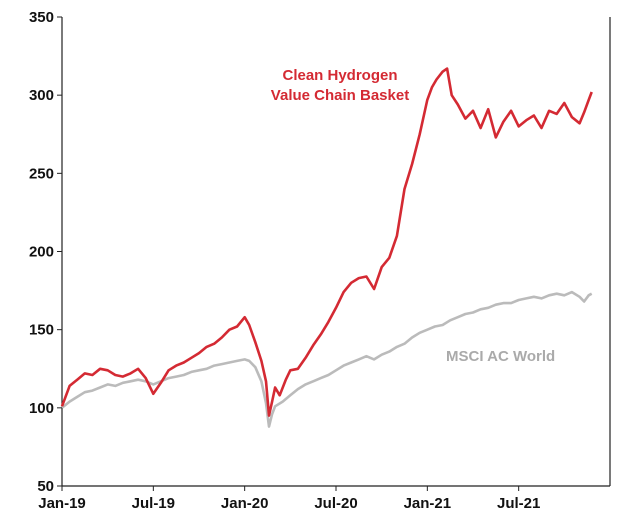 The width and height of the screenshot is (640, 520). Describe the element at coordinates (500, 356) in the screenshot. I see `series-label-msci: MSCI AC World` at that location.